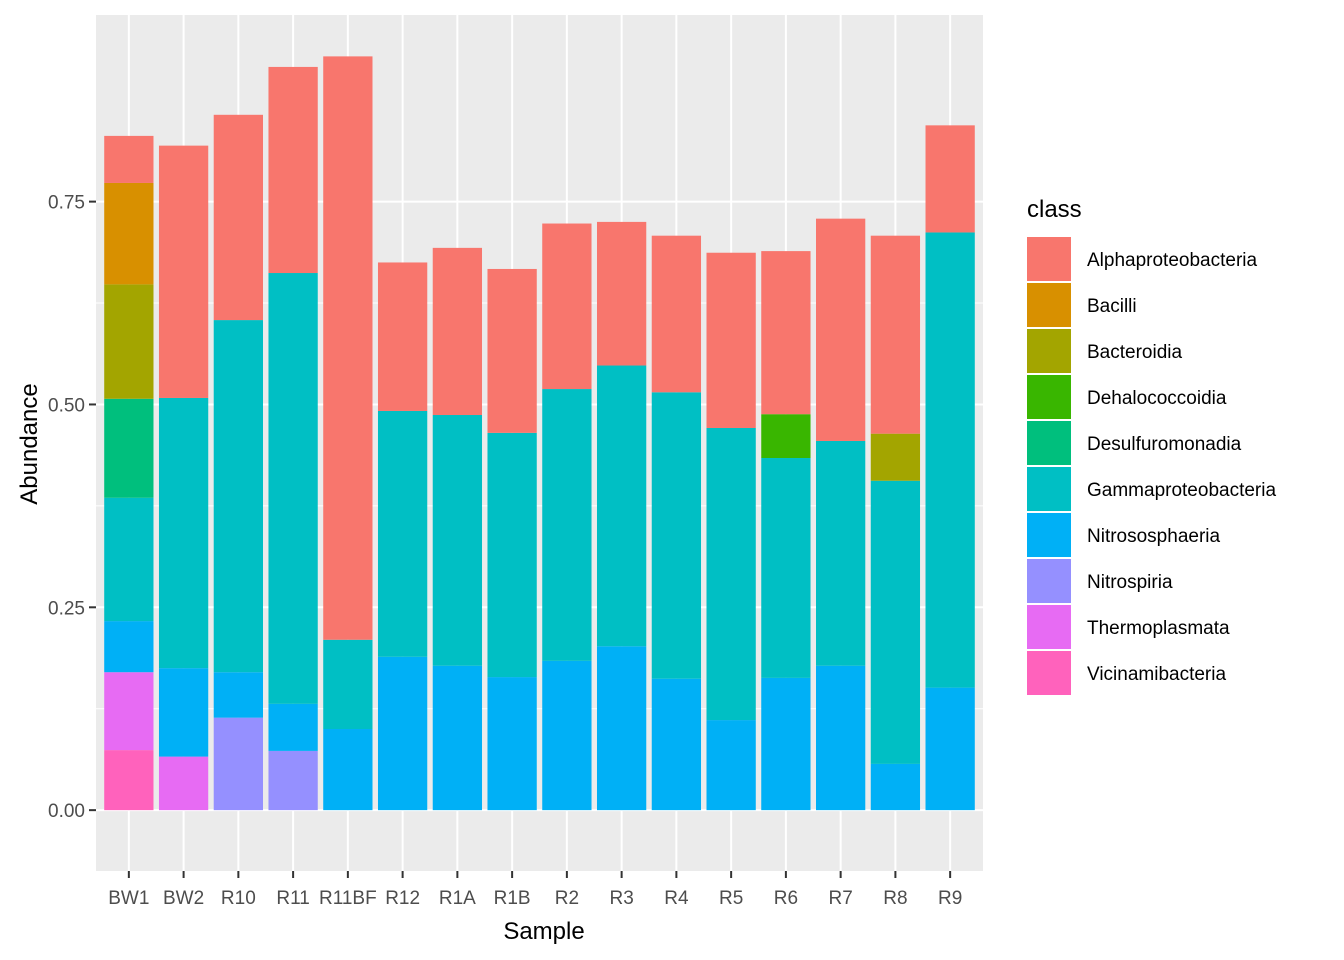 This screenshot has height=960, width=1344. What do you see at coordinates (1172, 260) in the screenshot?
I see `legend-label: Alphaproteobacteria` at bounding box center [1172, 260].